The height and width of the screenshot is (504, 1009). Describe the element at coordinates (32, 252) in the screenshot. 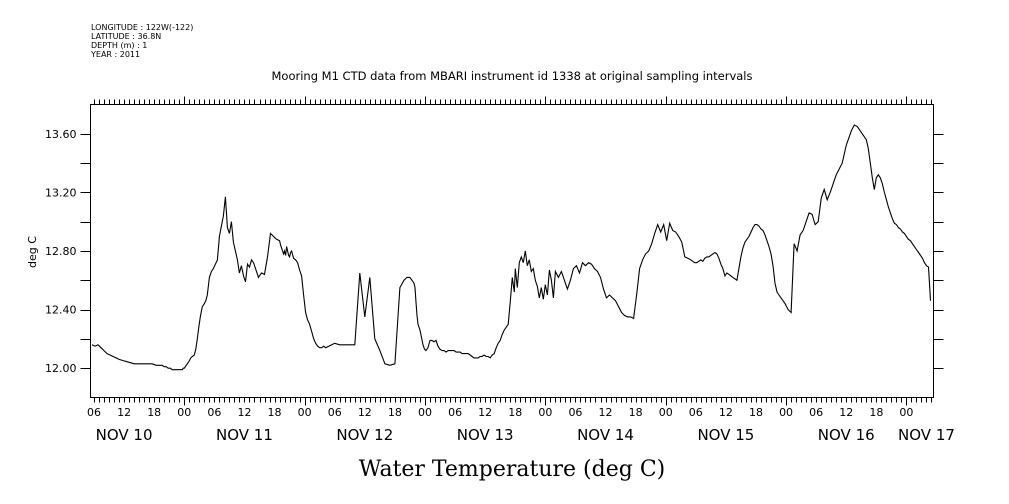

I see `y-axis-label: deg C` at that location.